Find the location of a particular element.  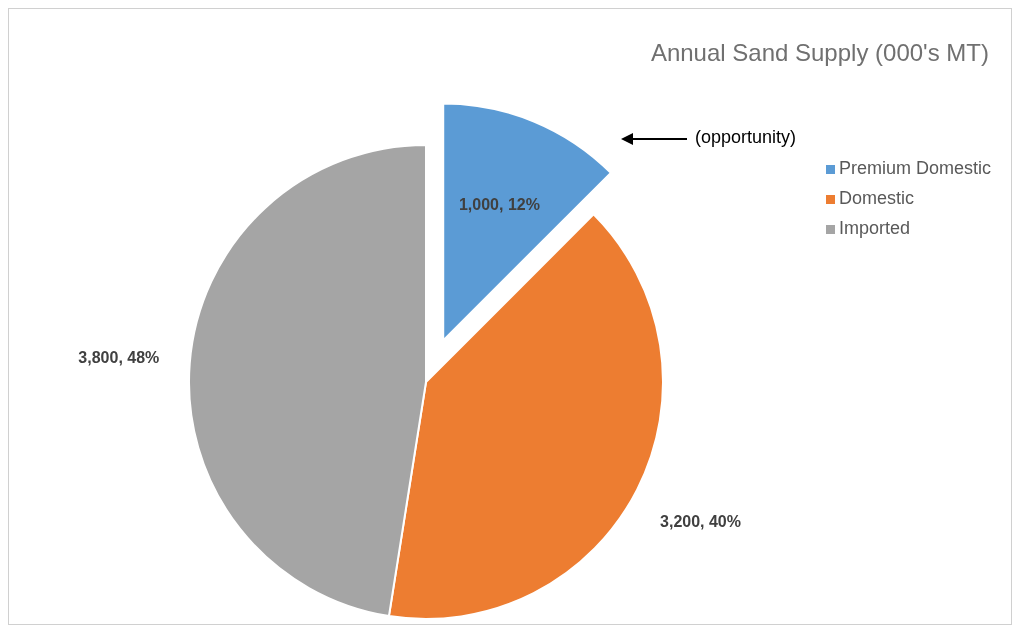

legend-label: Domestic is located at coordinates (876, 198).